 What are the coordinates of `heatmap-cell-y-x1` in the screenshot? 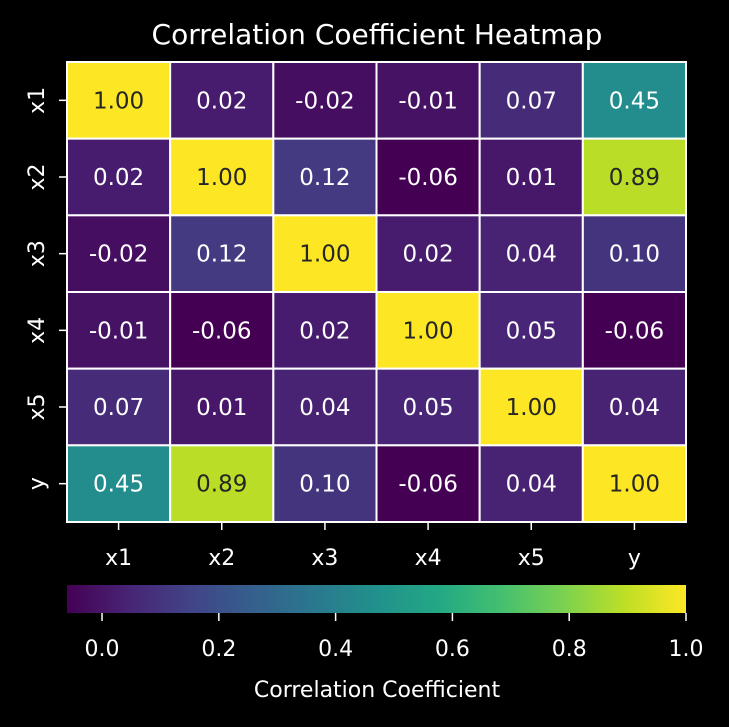 It's located at (119, 484).